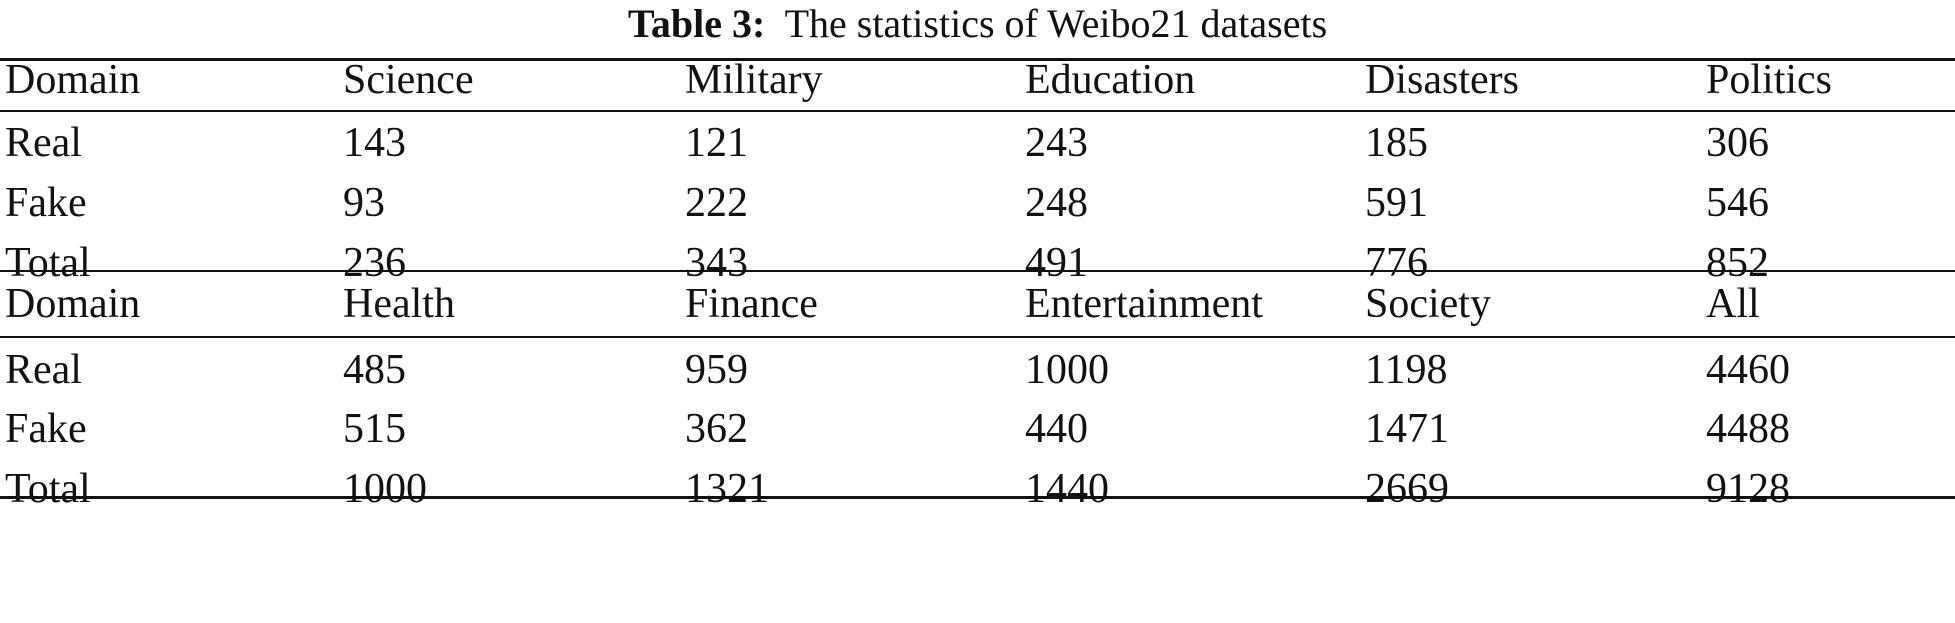  I want to click on table-cell: 222, so click(716, 203).